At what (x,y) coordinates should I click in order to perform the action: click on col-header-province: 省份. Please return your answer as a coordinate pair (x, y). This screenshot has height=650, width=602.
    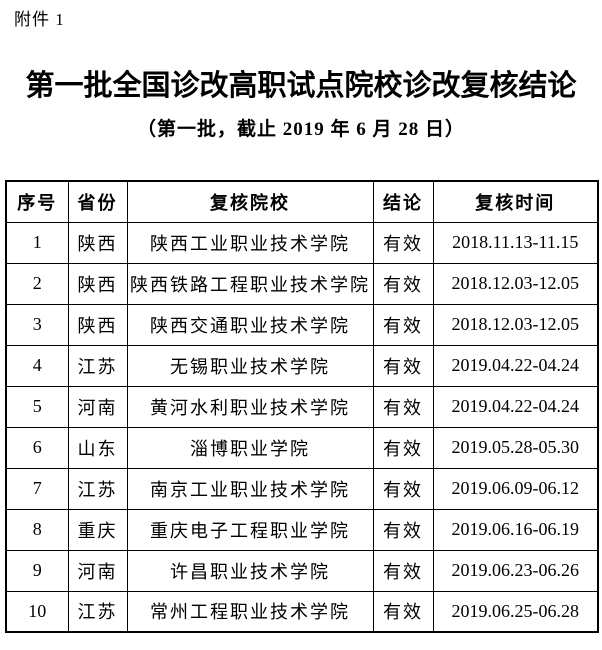
    Looking at the image, I should click on (97, 201).